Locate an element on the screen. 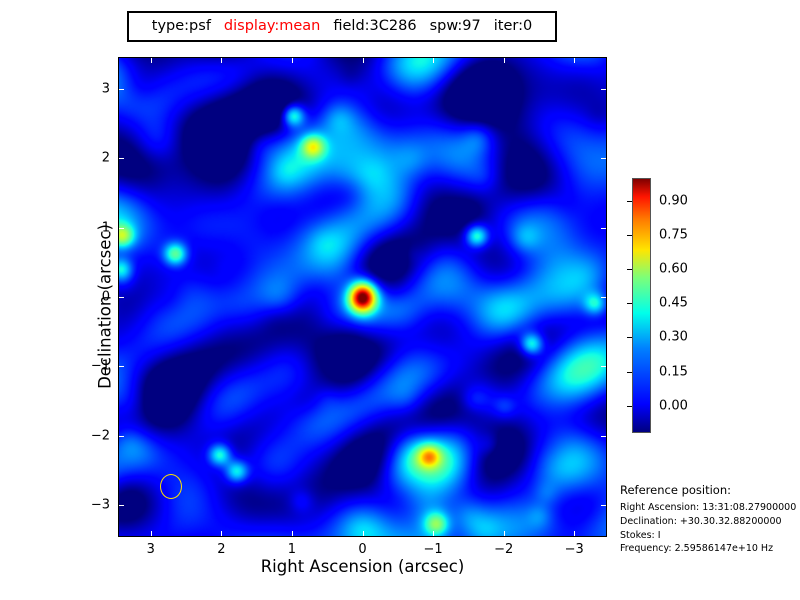 The height and width of the screenshot is (600, 800). reference-position-title: Reference position: is located at coordinates (675, 490).